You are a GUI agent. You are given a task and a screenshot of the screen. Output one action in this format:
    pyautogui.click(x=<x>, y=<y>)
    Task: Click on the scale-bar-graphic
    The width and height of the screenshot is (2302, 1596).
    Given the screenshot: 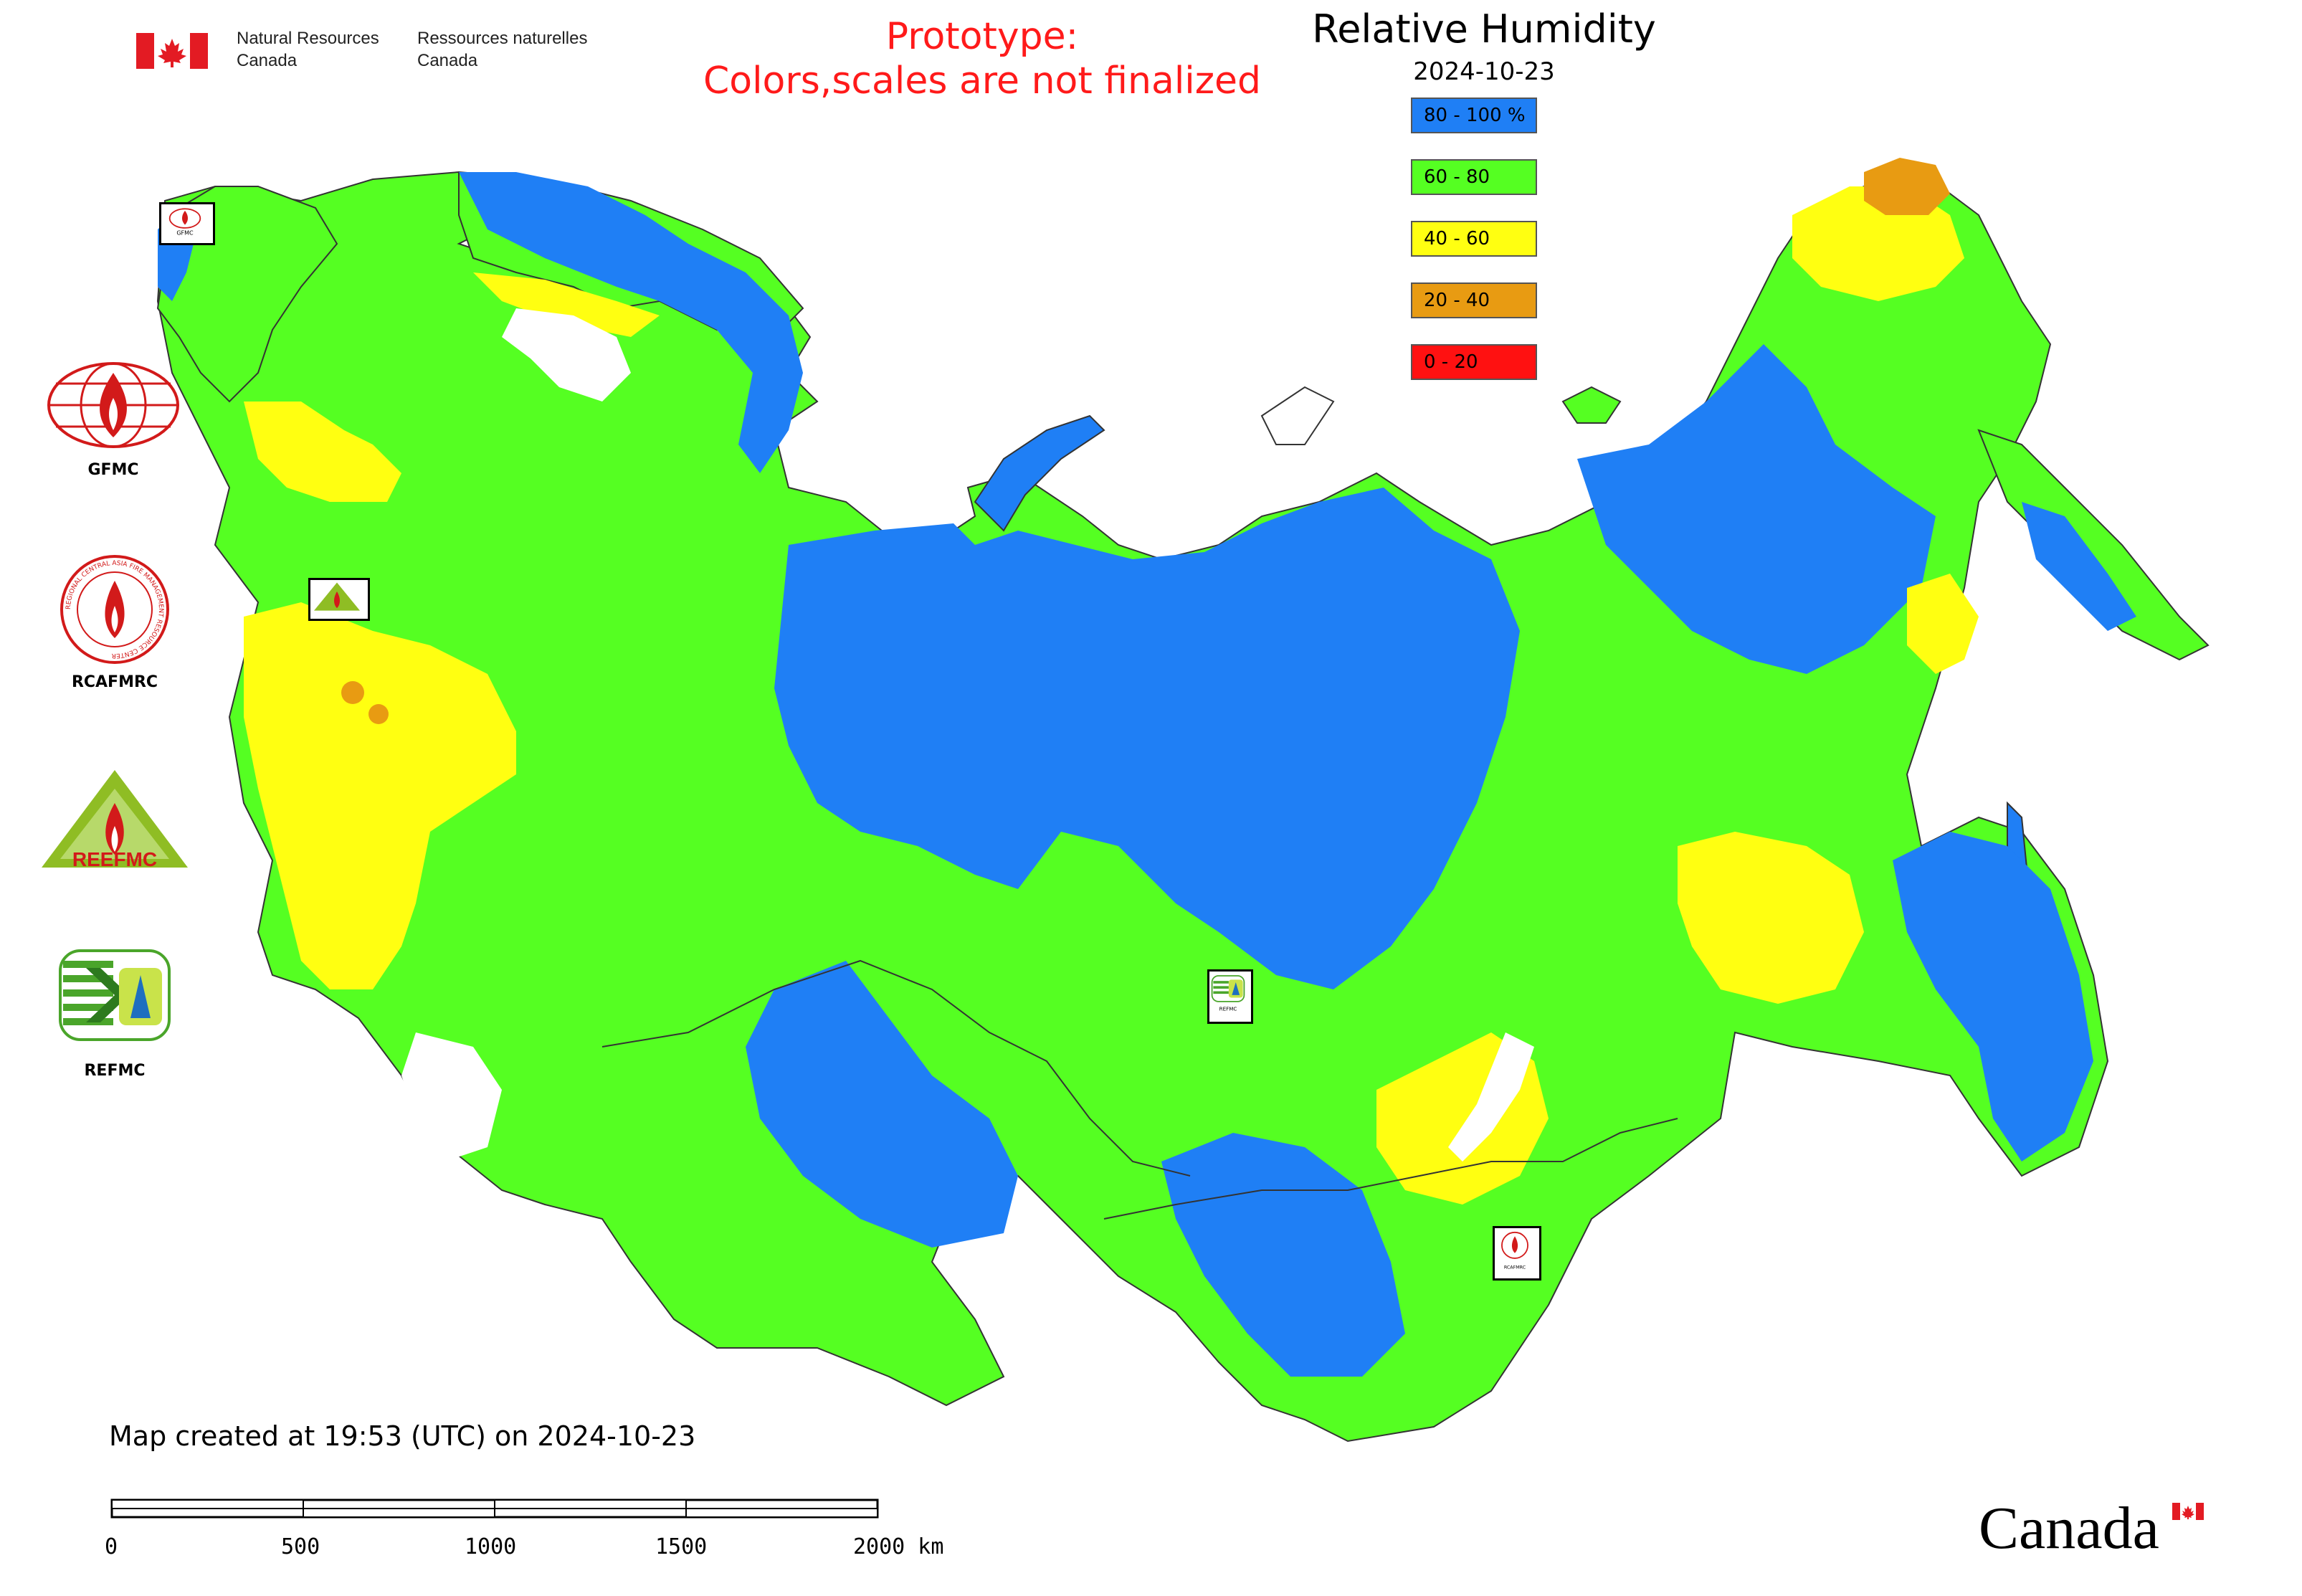 What is the action you would take?
    pyautogui.click(x=494, y=1508)
    